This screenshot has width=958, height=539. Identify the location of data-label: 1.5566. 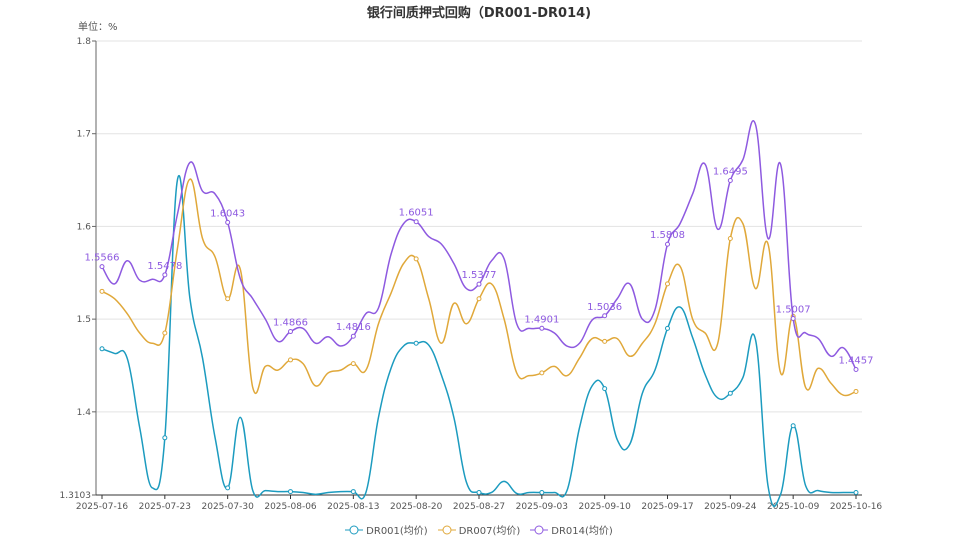
(102, 258).